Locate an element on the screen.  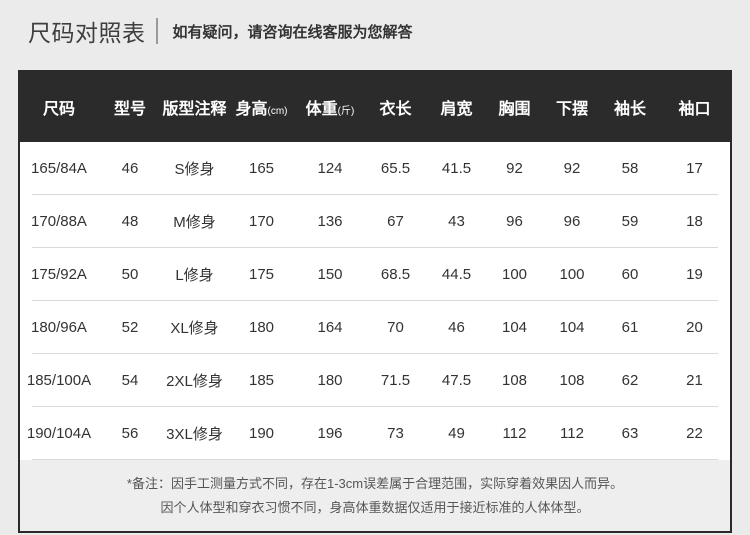
cell-weight: 150 is located at coordinates (330, 274).